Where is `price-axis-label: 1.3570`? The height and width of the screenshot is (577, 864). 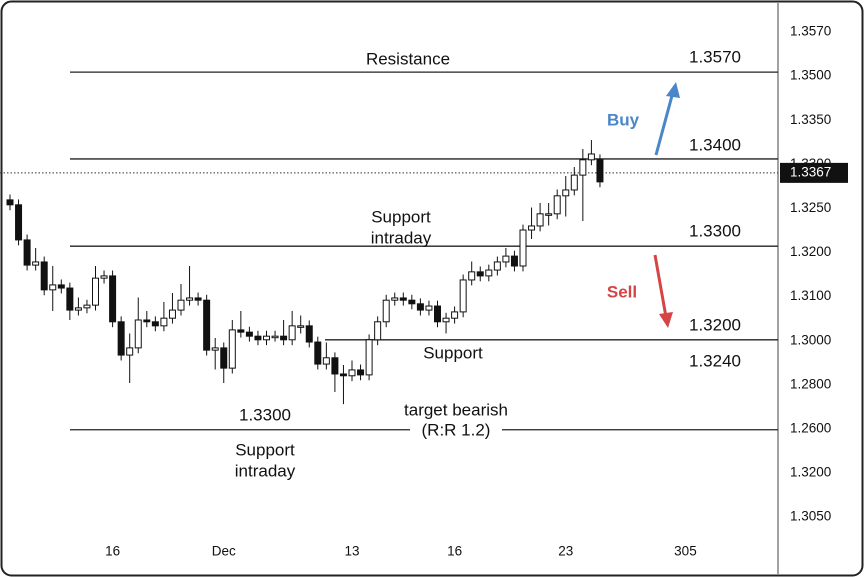
price-axis-label: 1.3570 is located at coordinates (810, 31).